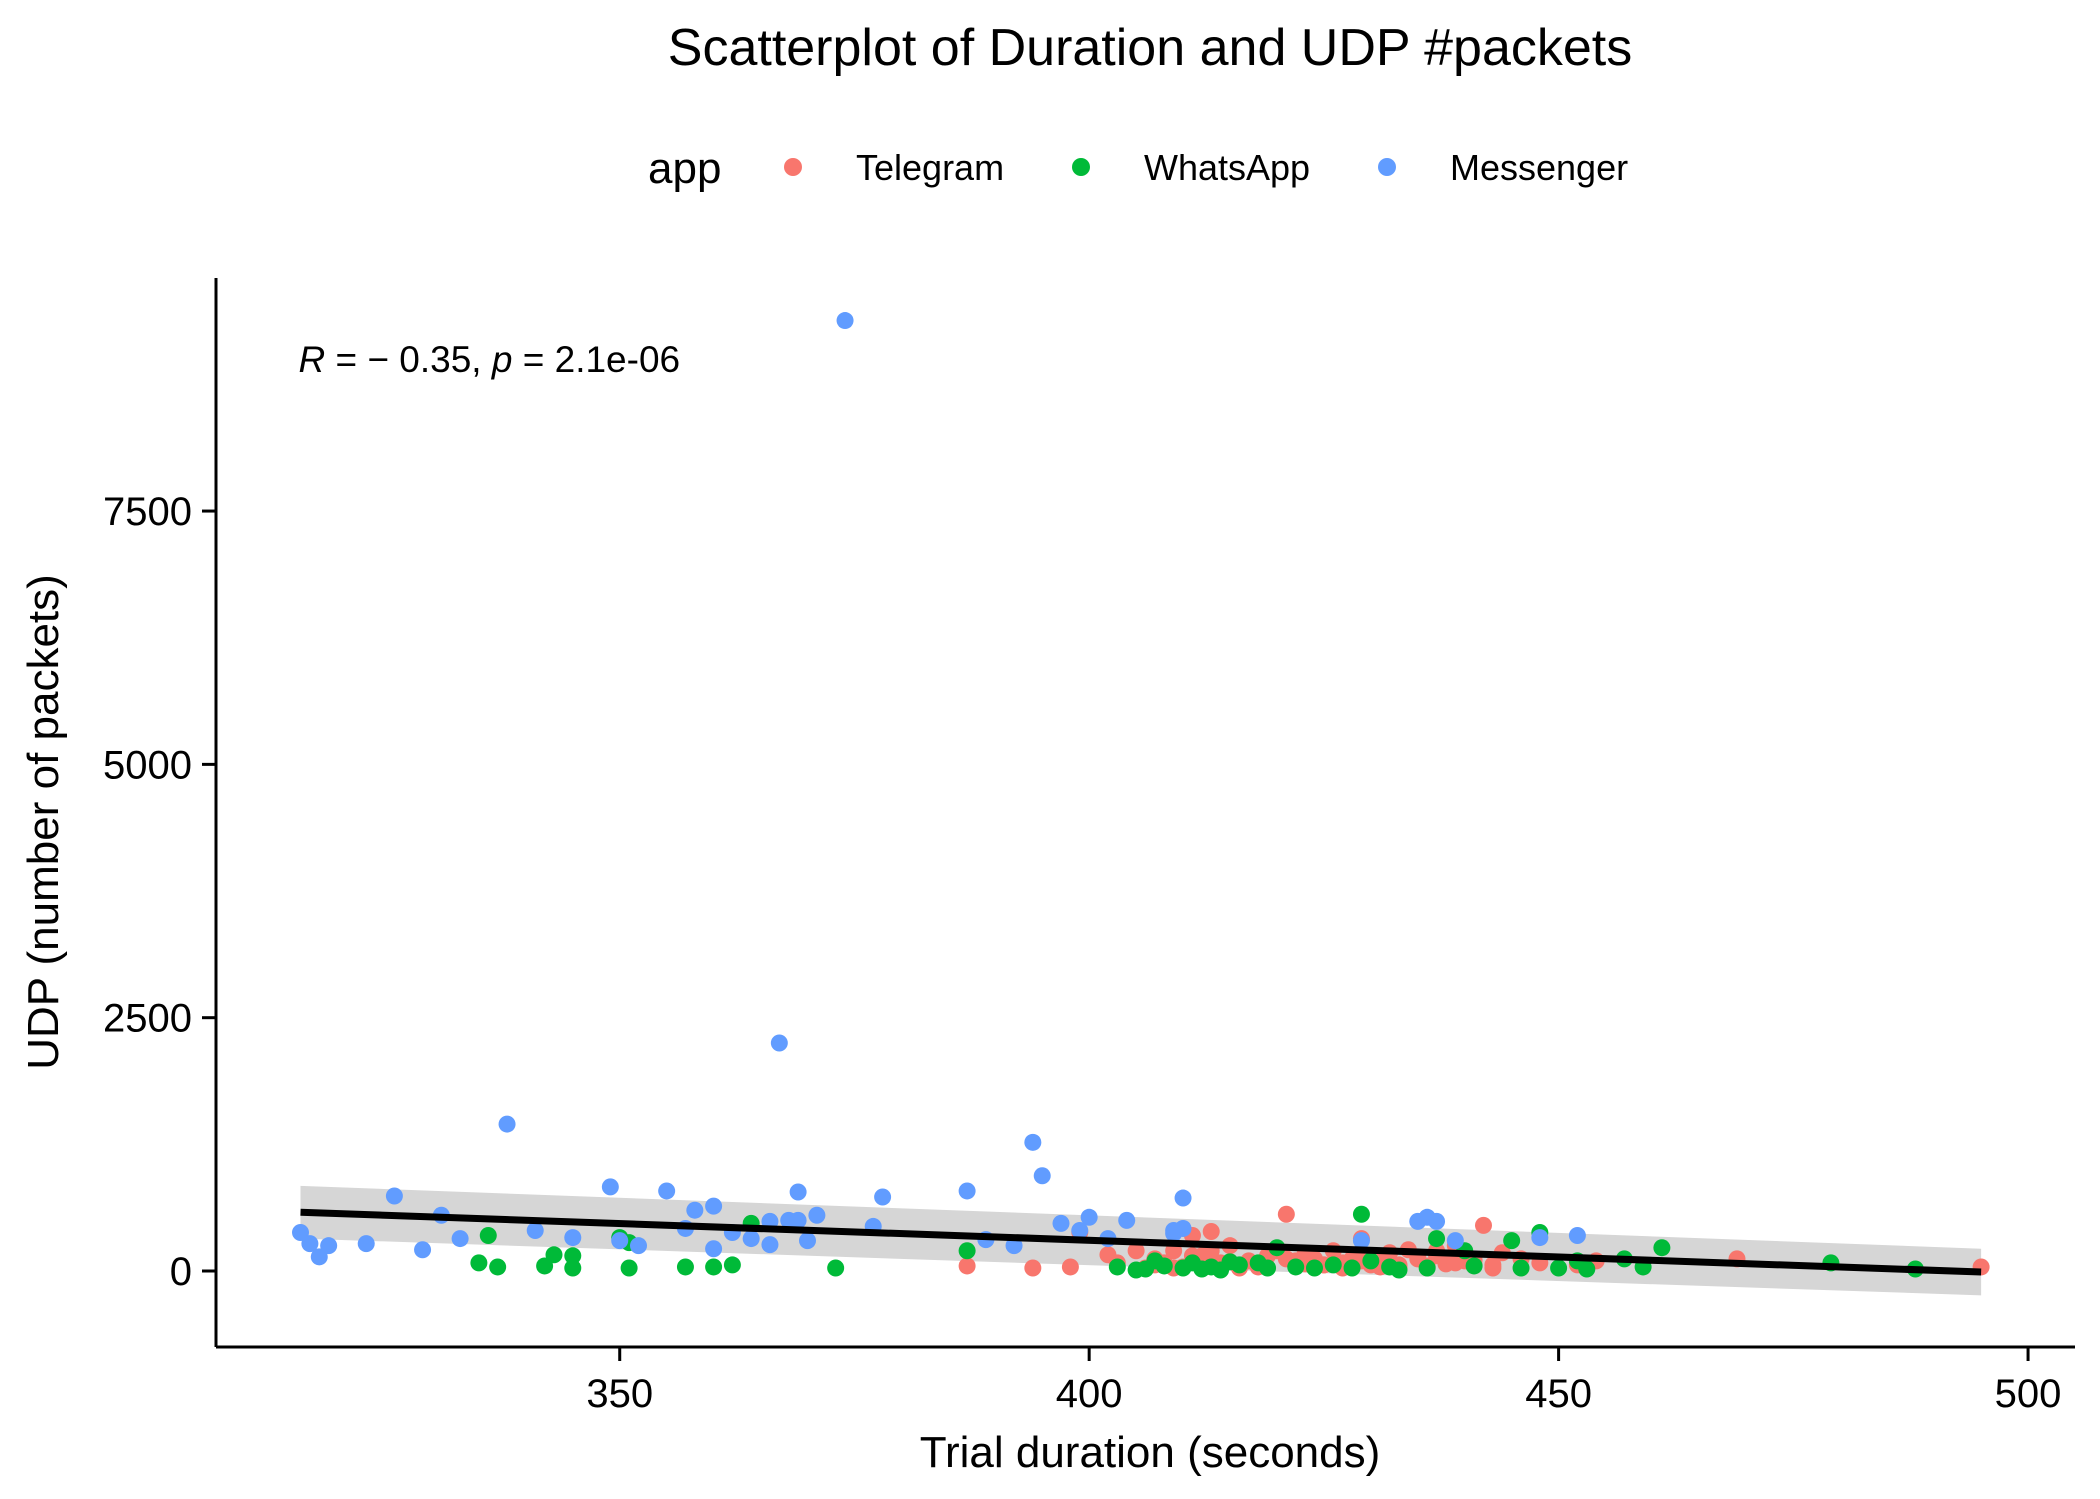 The width and height of the screenshot is (2100, 1499). I want to click on y-tick-label: 7500, so click(147, 512).